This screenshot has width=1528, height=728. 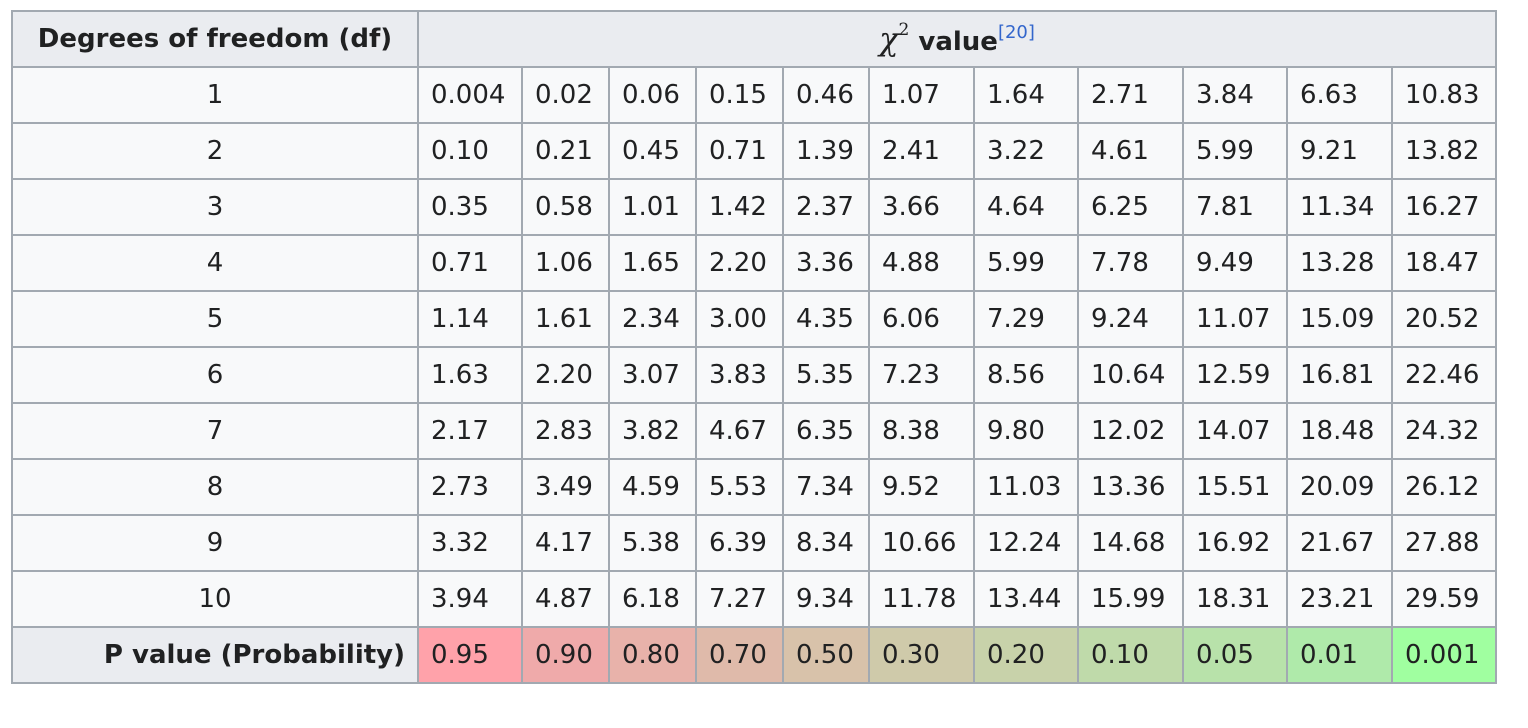 What do you see at coordinates (826, 95) in the screenshot?
I see `chi-value-cell: 0.46` at bounding box center [826, 95].